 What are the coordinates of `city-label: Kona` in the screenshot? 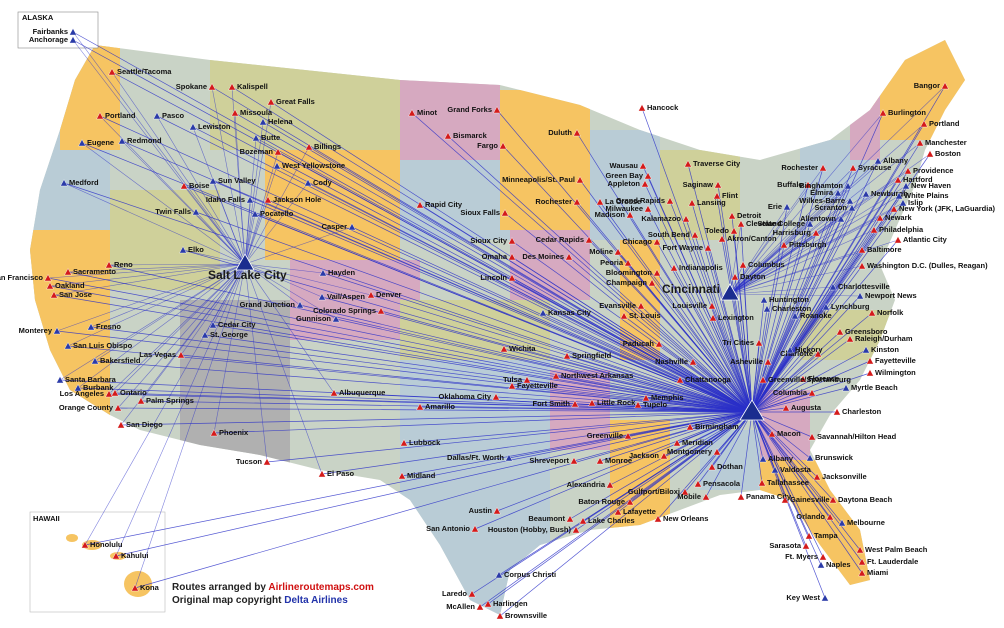 It's located at (150, 587).